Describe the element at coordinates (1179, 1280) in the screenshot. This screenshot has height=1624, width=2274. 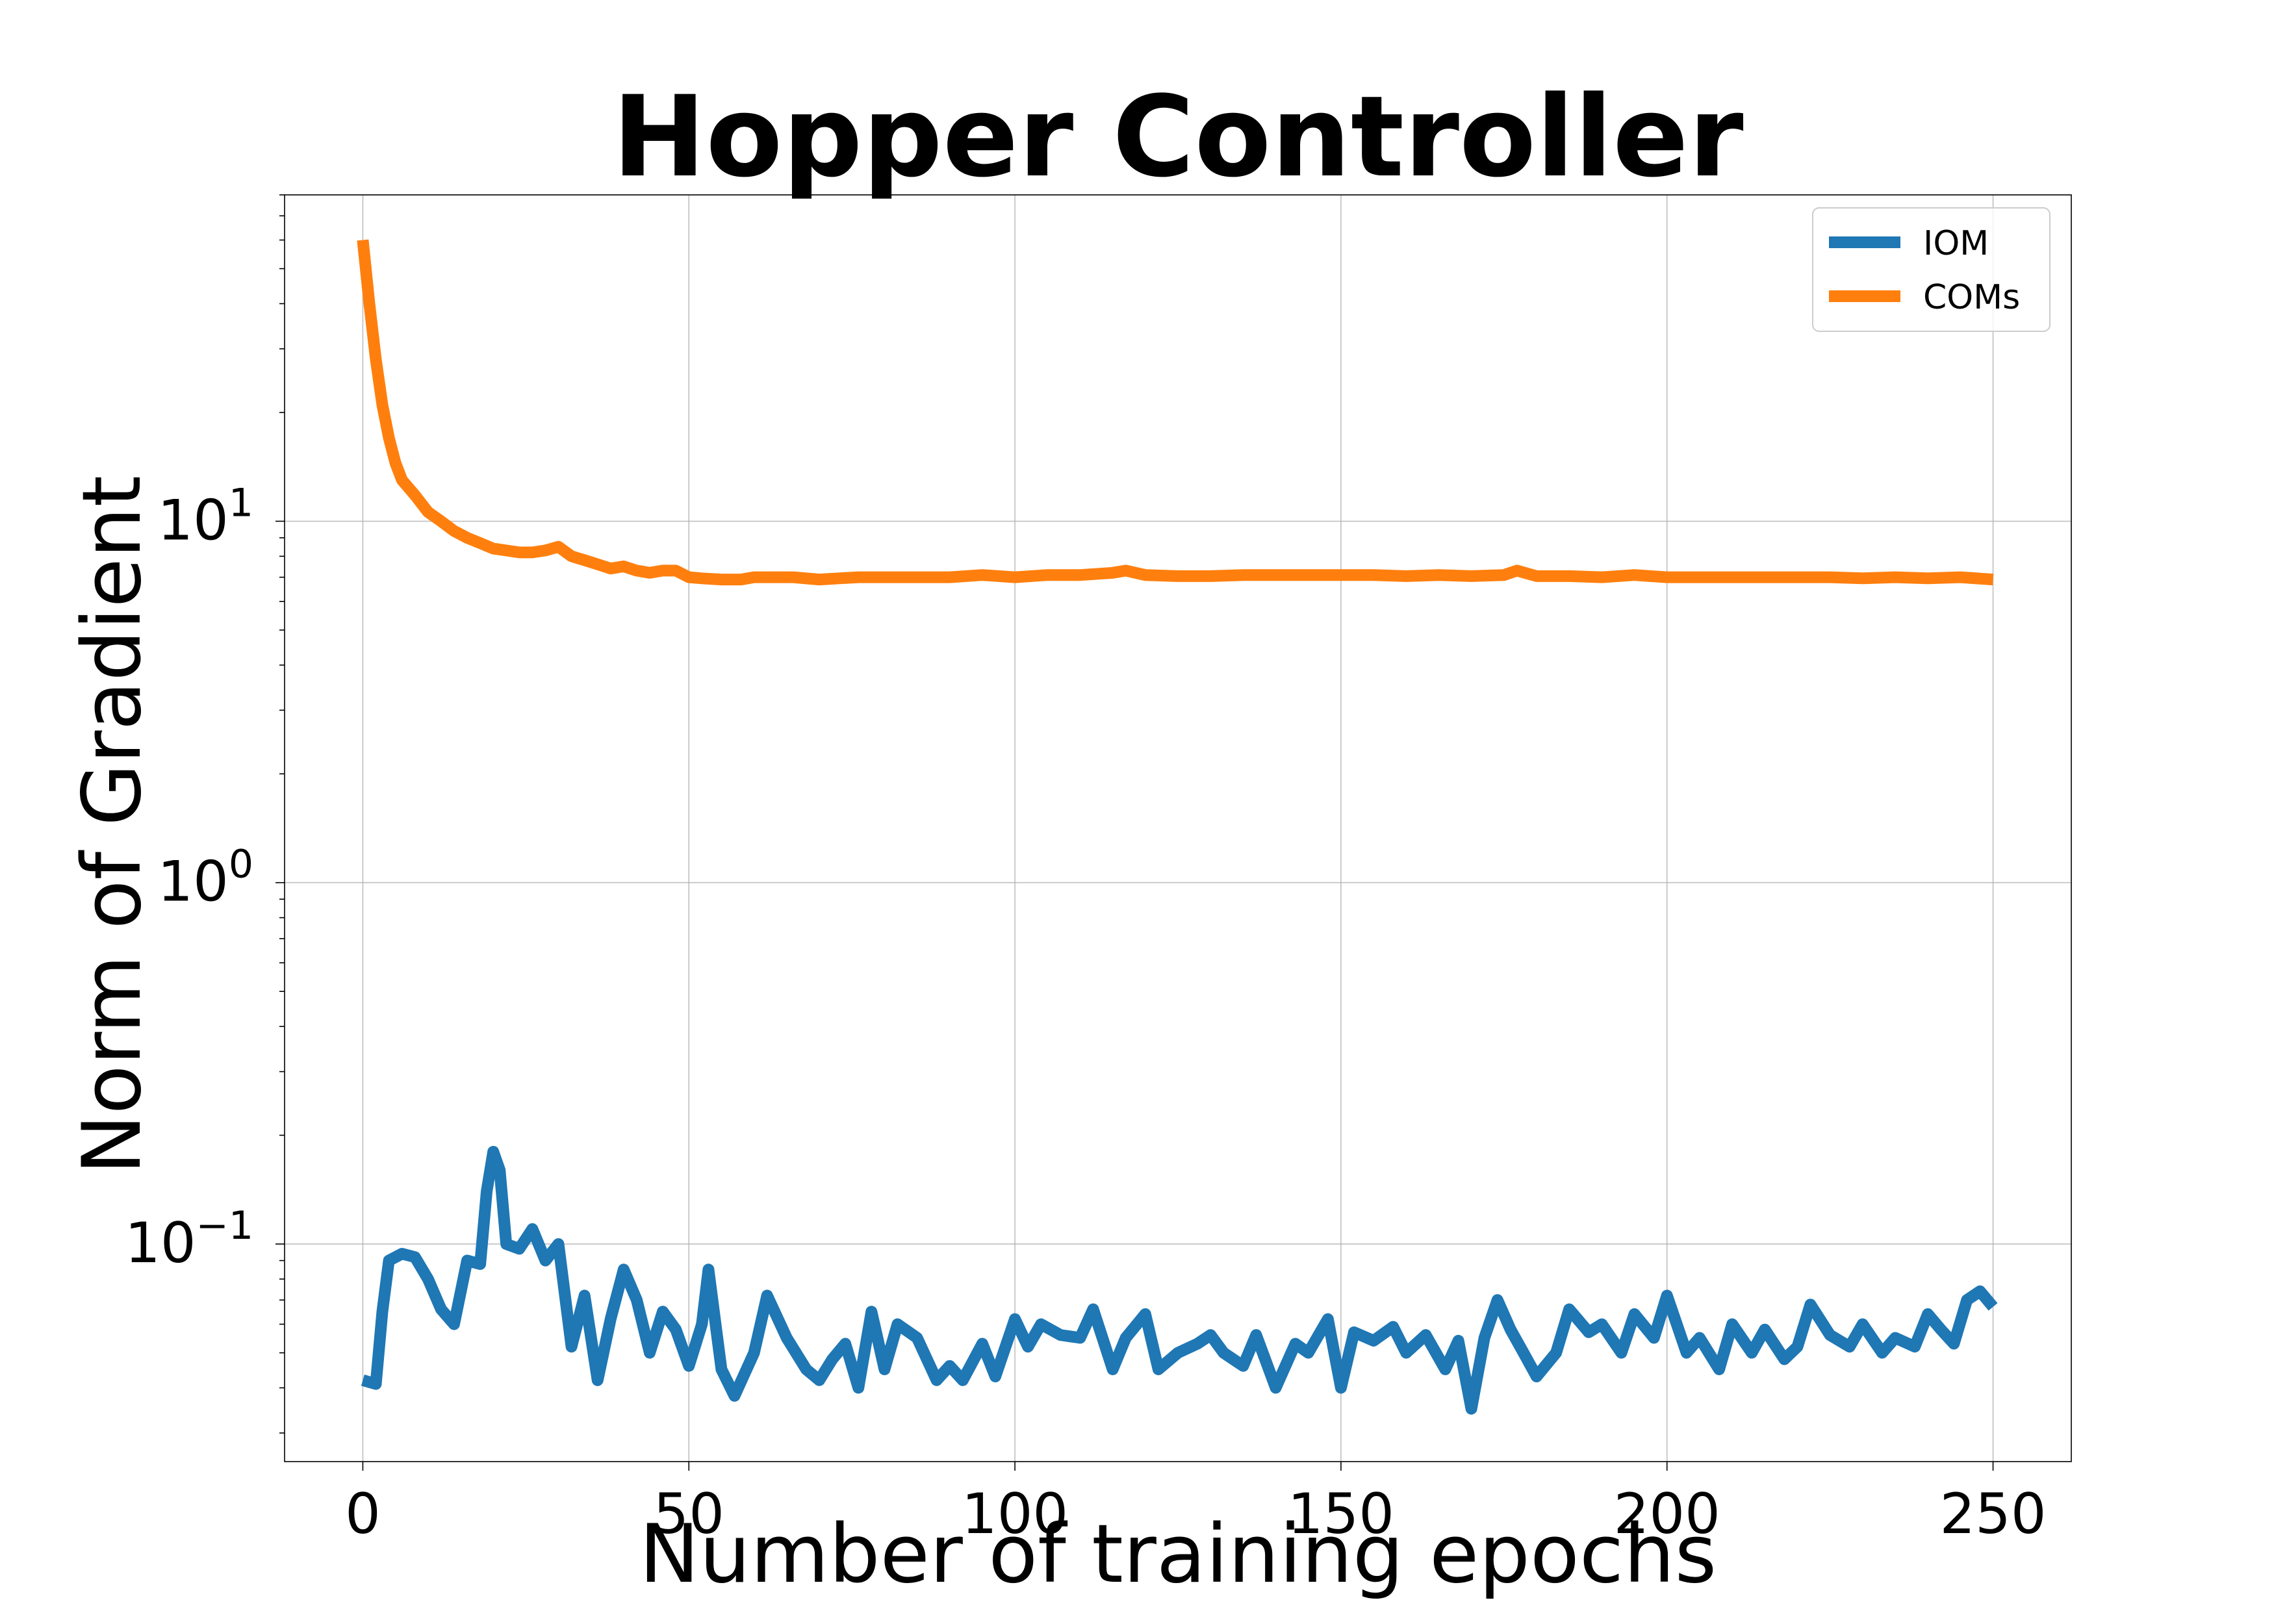
I see `series-line-iom` at that location.